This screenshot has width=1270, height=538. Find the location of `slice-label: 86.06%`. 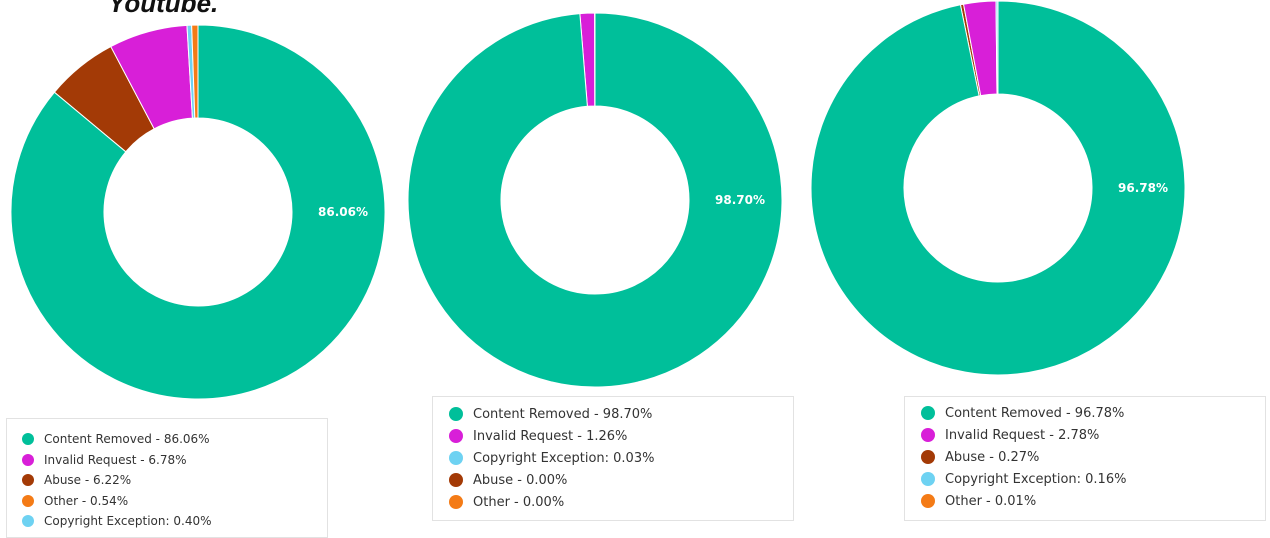

slice-label: 86.06% is located at coordinates (343, 212).